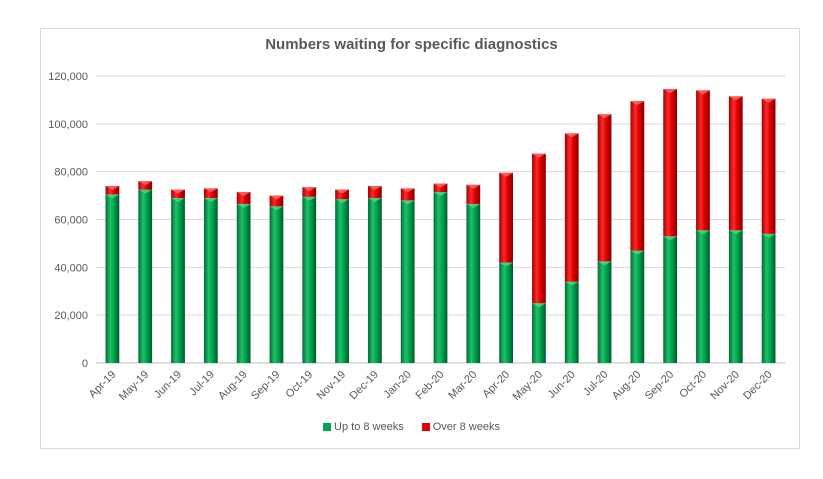 This screenshot has width=823, height=479. What do you see at coordinates (71, 173) in the screenshot?
I see `y-tick-label: 80,000` at bounding box center [71, 173].